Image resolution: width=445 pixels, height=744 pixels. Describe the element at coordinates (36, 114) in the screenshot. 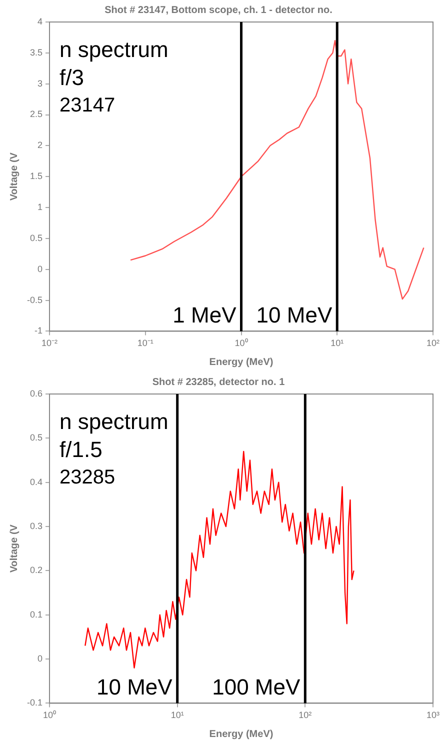

I see `y-tick-label: 2.5` at that location.